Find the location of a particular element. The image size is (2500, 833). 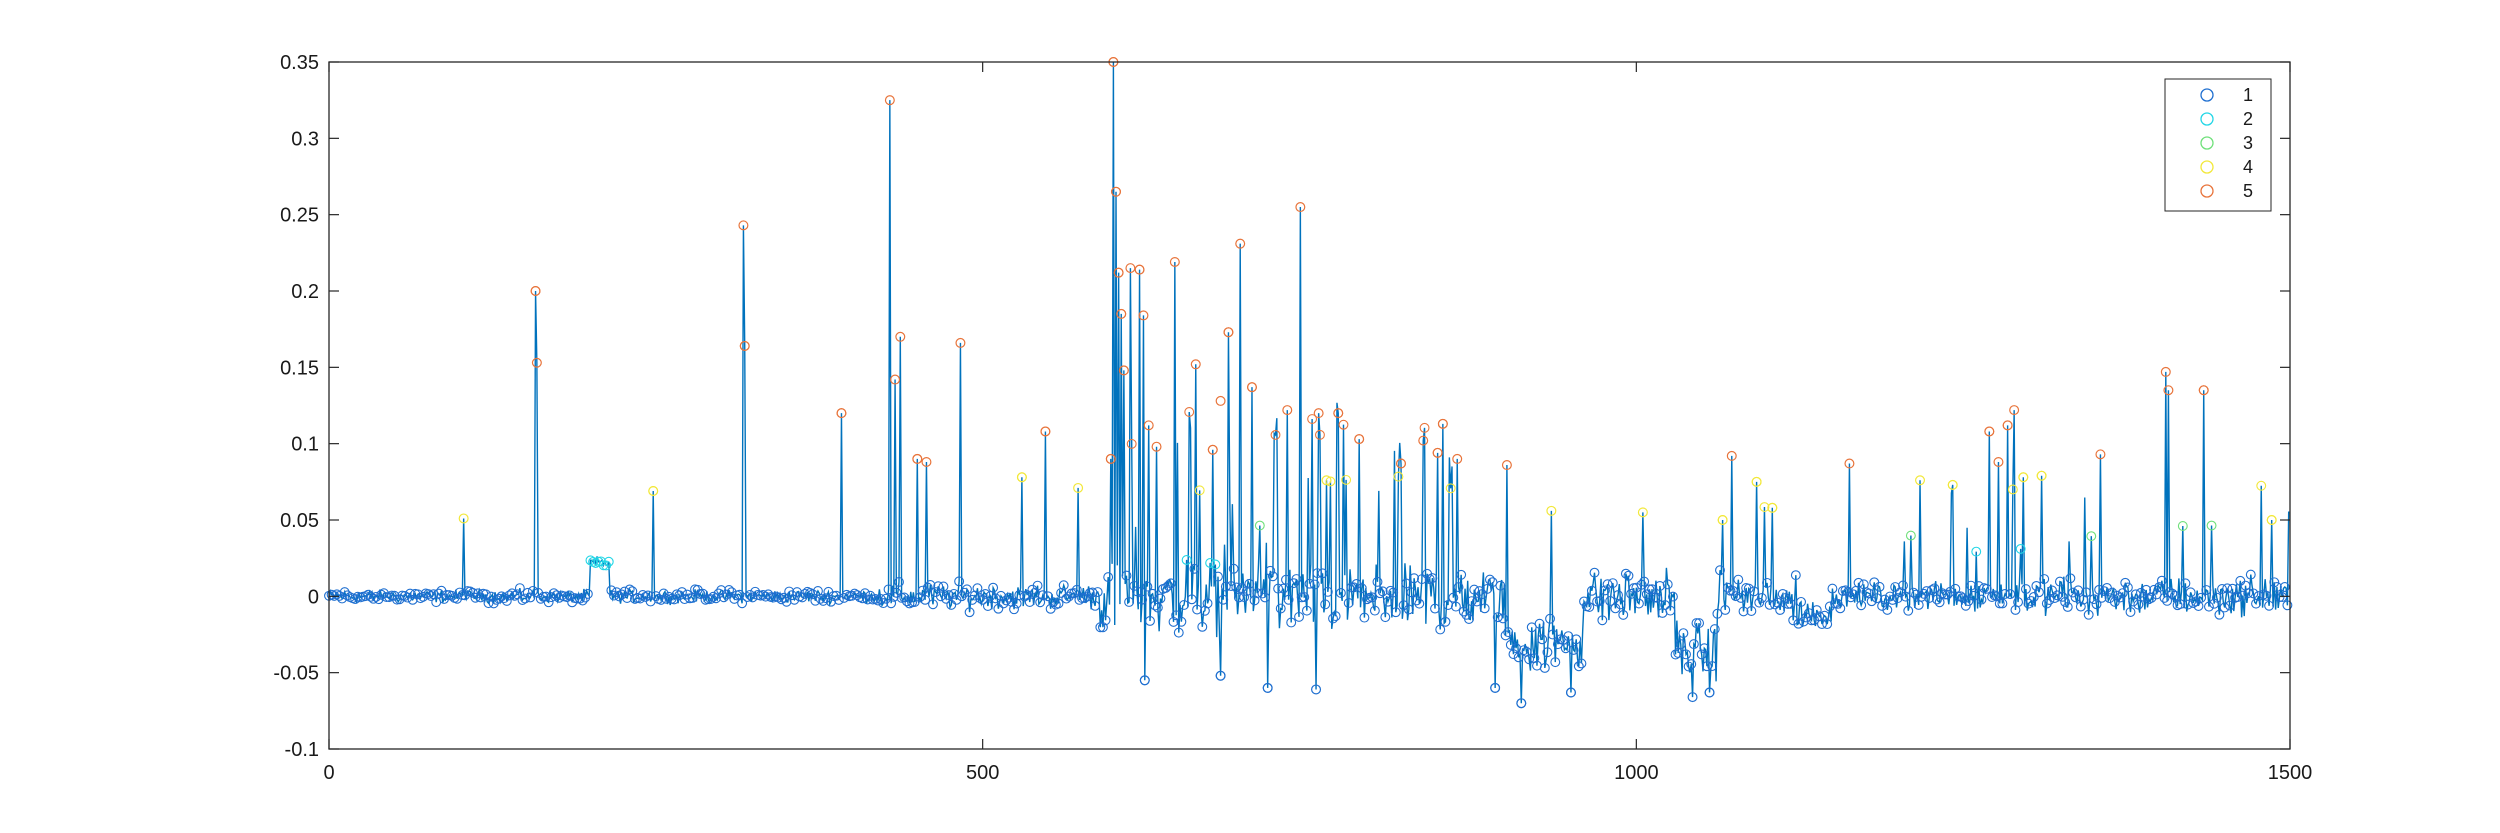

x-tick-label: 500 is located at coordinates (982, 773).